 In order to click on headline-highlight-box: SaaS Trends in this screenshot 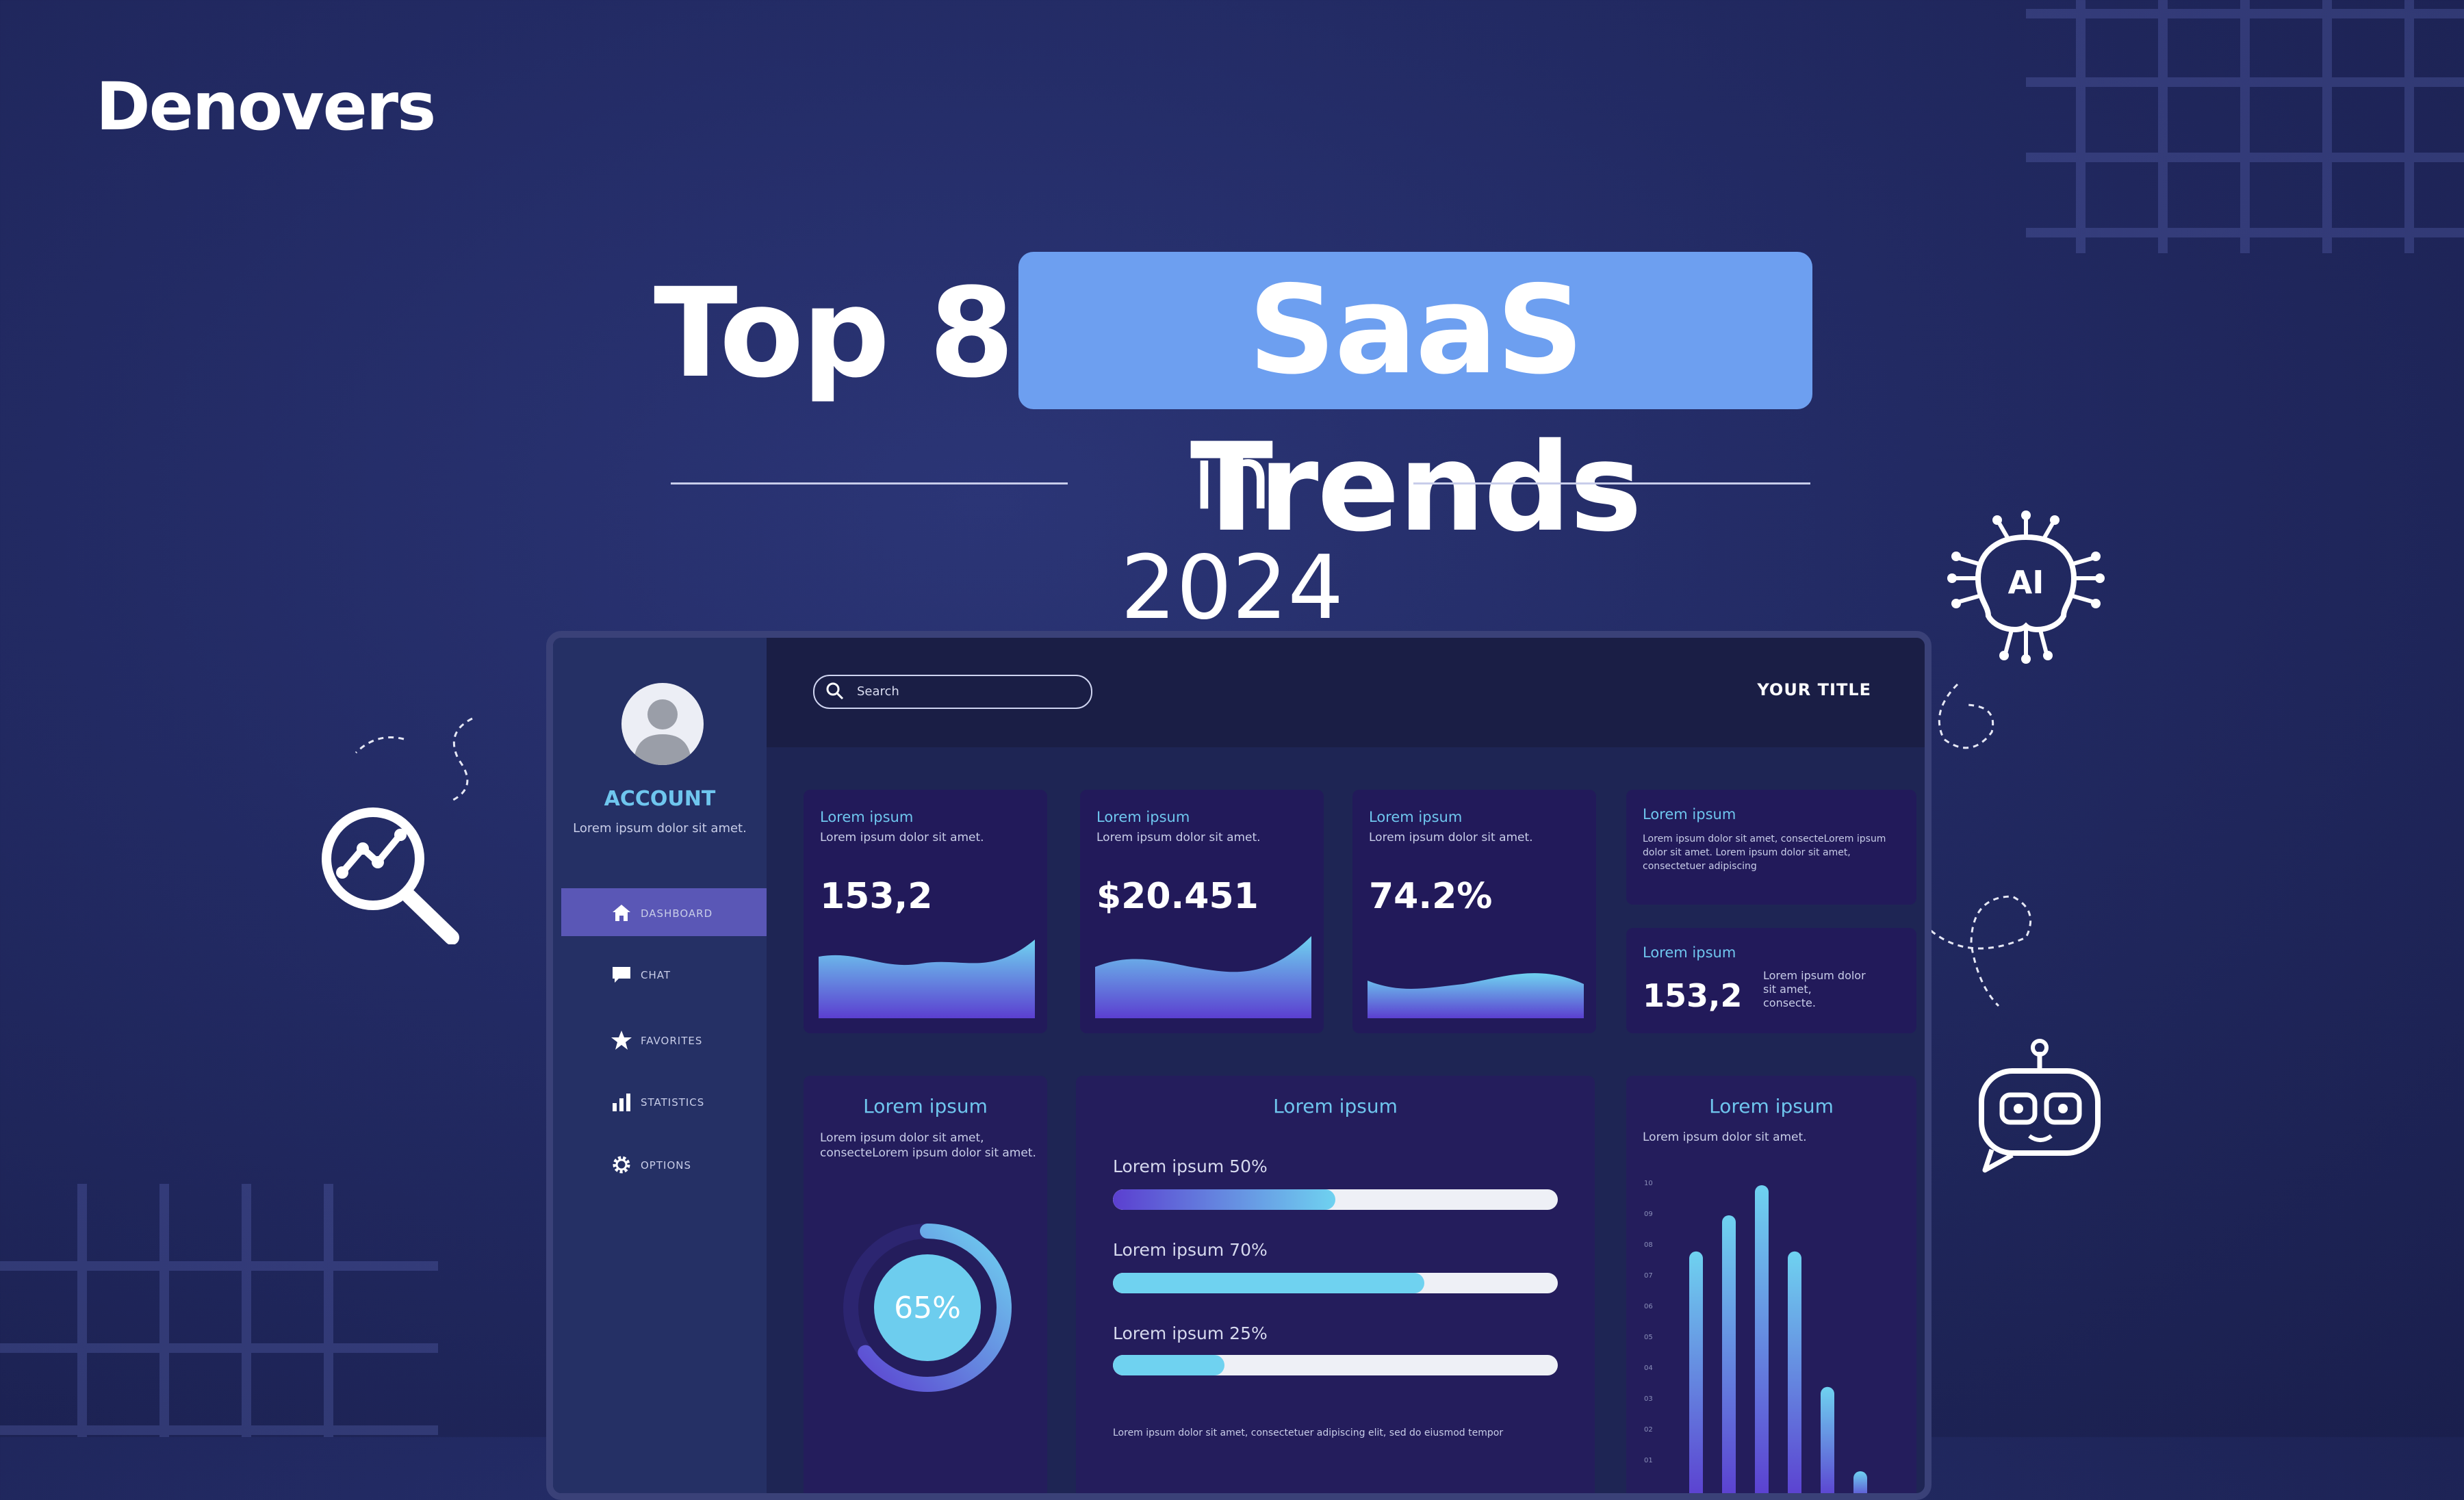, I will do `click(1415, 405)`.